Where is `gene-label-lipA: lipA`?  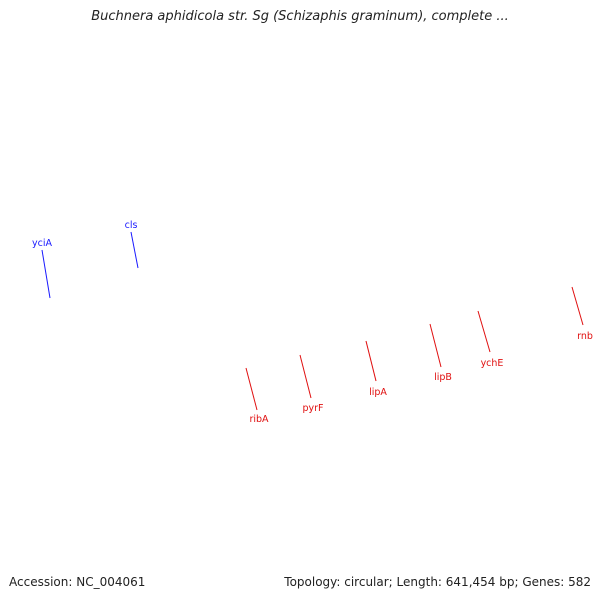 gene-label-lipA: lipA is located at coordinates (378, 392).